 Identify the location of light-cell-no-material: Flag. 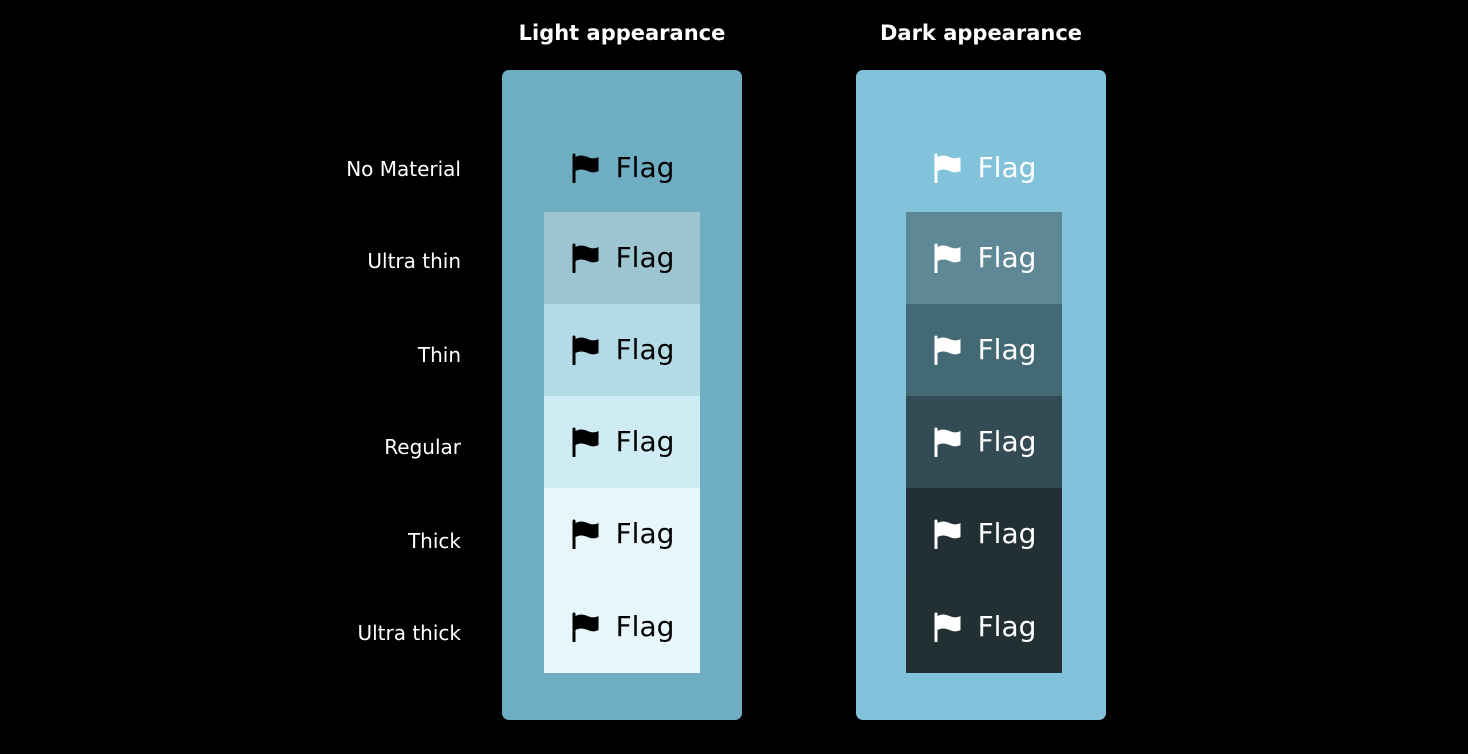
(622, 168).